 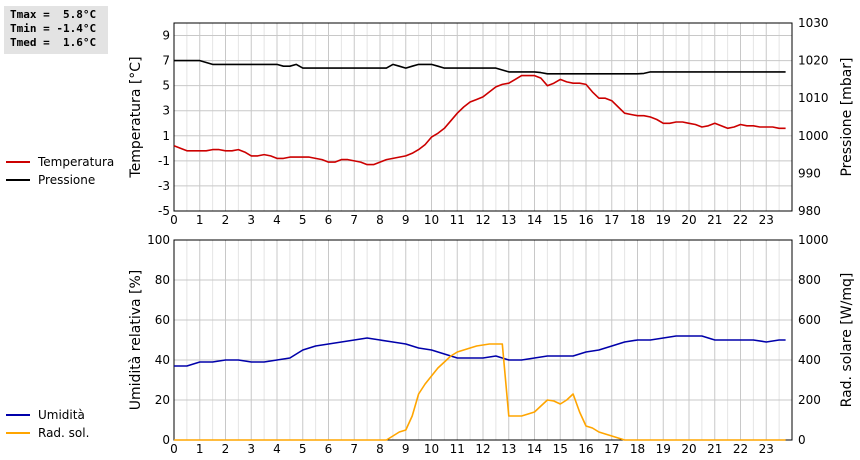 What do you see at coordinates (813, 240) in the screenshot?
I see `chart2-y2-tick-label: 1000` at bounding box center [813, 240].